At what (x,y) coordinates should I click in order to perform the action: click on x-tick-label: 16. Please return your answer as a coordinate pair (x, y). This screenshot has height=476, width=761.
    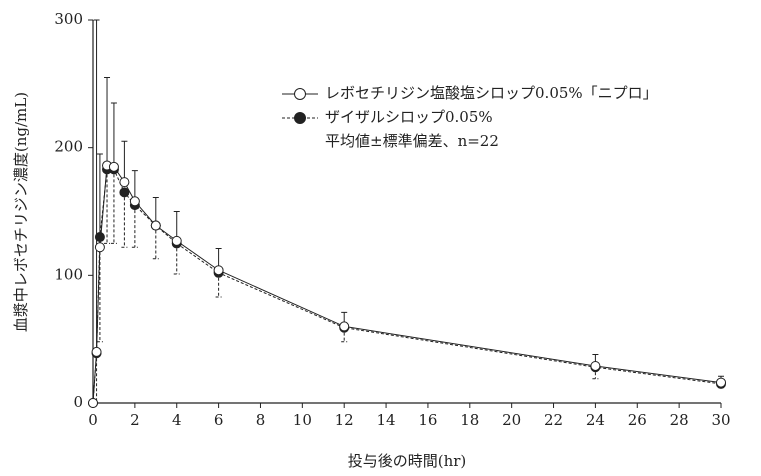
    Looking at the image, I should click on (427, 420).